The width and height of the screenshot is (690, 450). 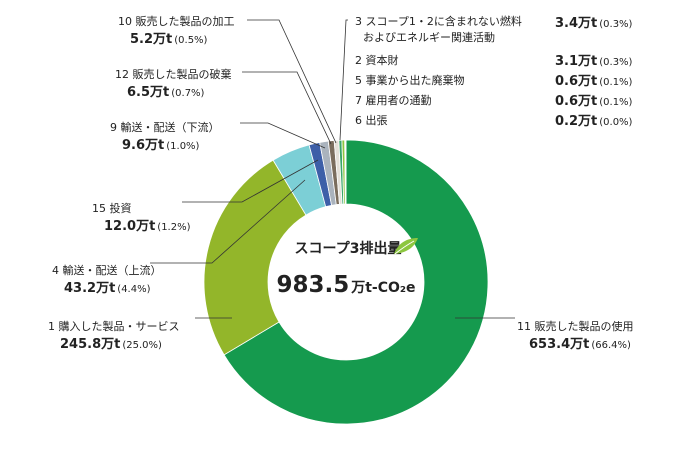 What do you see at coordinates (575, 326) in the screenshot?
I see `slice-label-name: 11 販売した製品の使用` at bounding box center [575, 326].